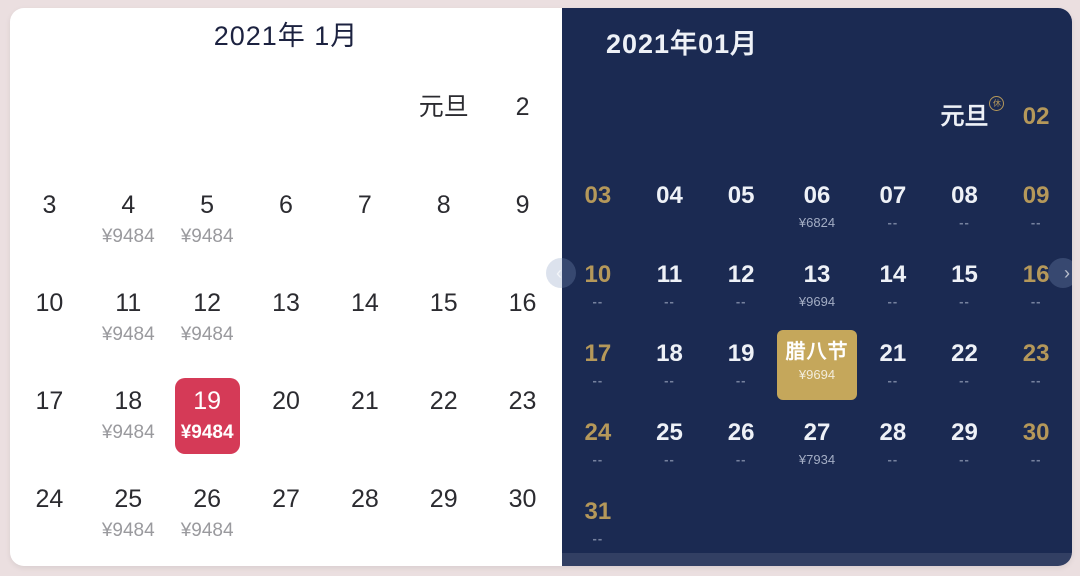 The height and width of the screenshot is (576, 1080). What do you see at coordinates (443, 515) in the screenshot?
I see `left-calendar-day-cell: 29` at bounding box center [443, 515].